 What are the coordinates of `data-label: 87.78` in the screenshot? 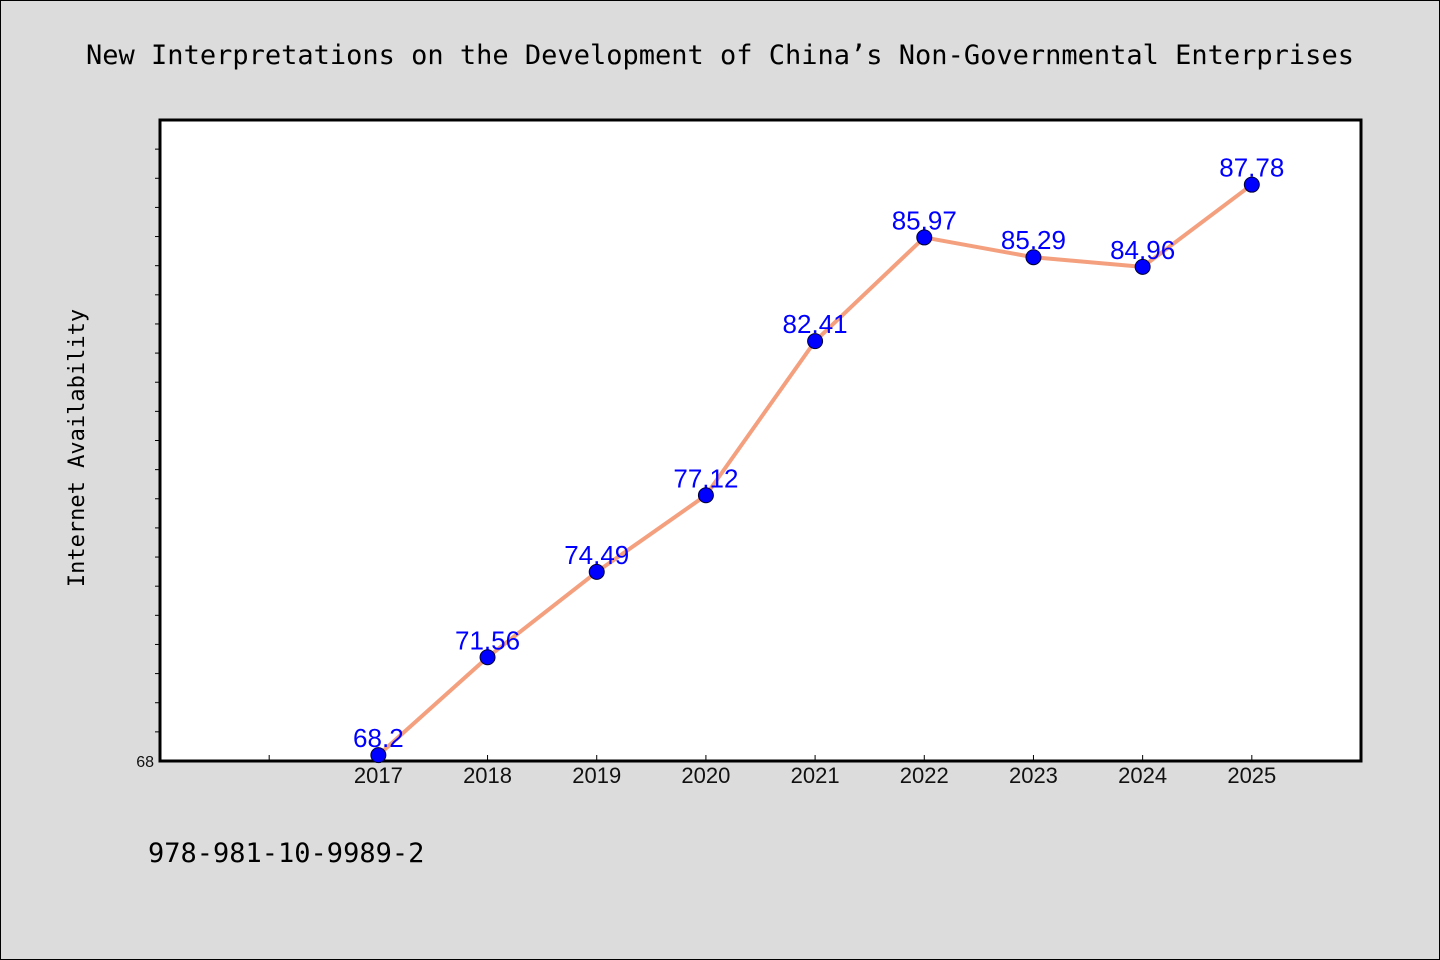 It's located at (1251, 168).